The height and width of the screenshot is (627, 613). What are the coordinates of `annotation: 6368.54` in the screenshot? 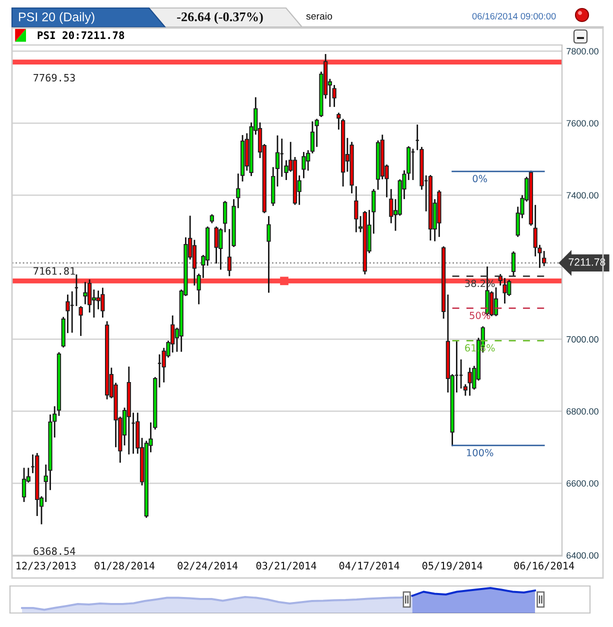 It's located at (55, 551).